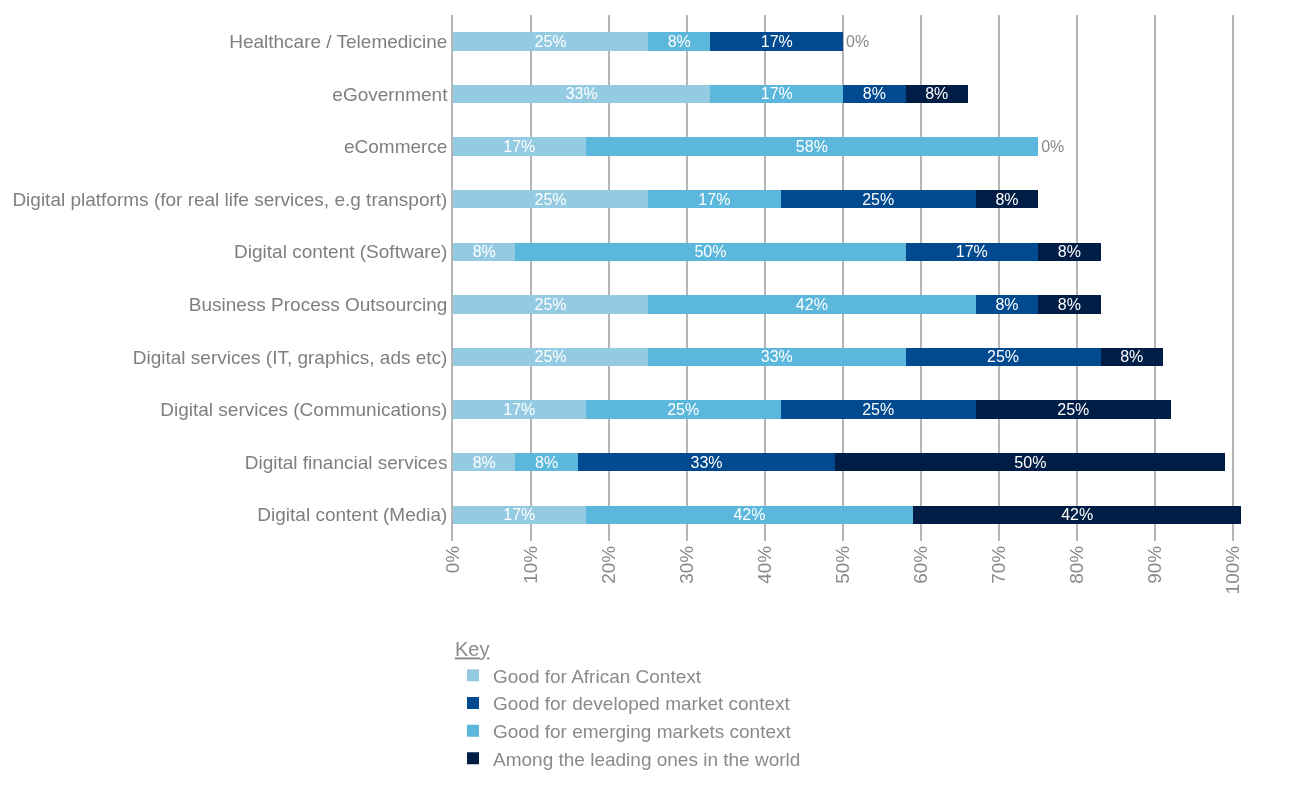  What do you see at coordinates (843, 564) in the screenshot?
I see `x-tick-label: 50%` at bounding box center [843, 564].